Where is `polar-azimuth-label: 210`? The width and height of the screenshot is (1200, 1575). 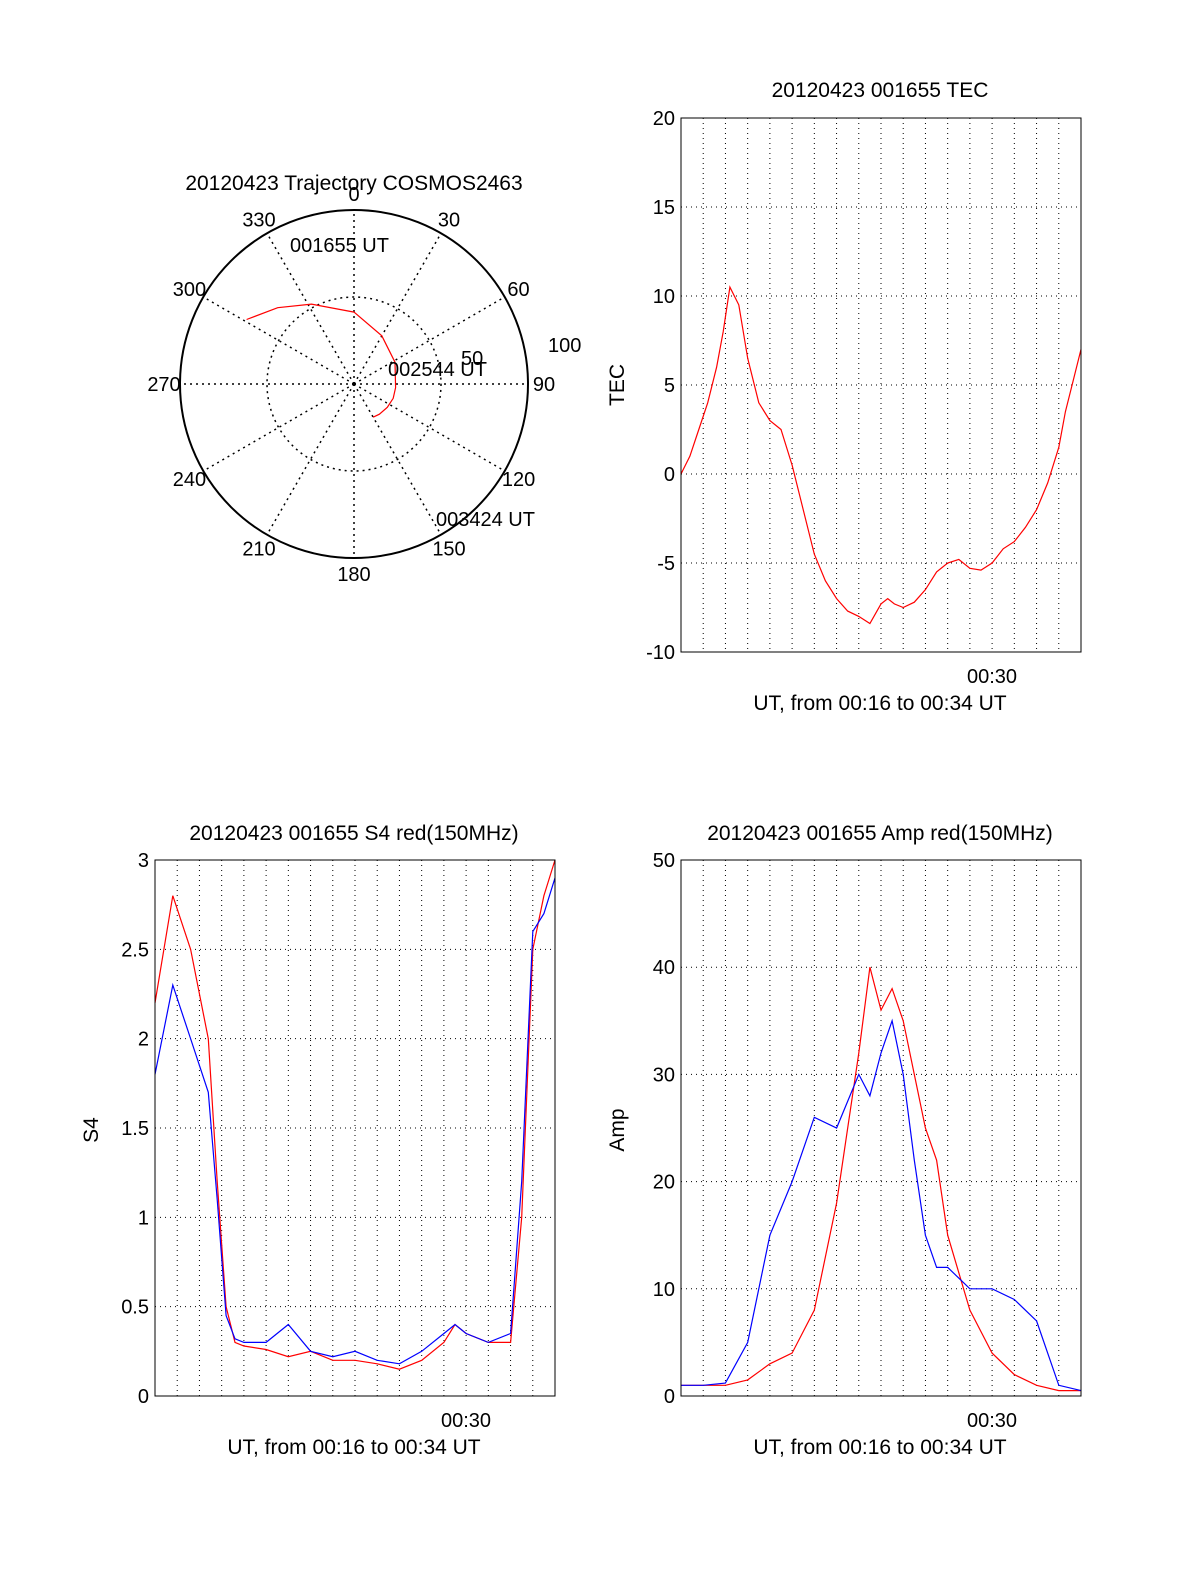 polar-azimuth-label: 210 is located at coordinates (258, 550).